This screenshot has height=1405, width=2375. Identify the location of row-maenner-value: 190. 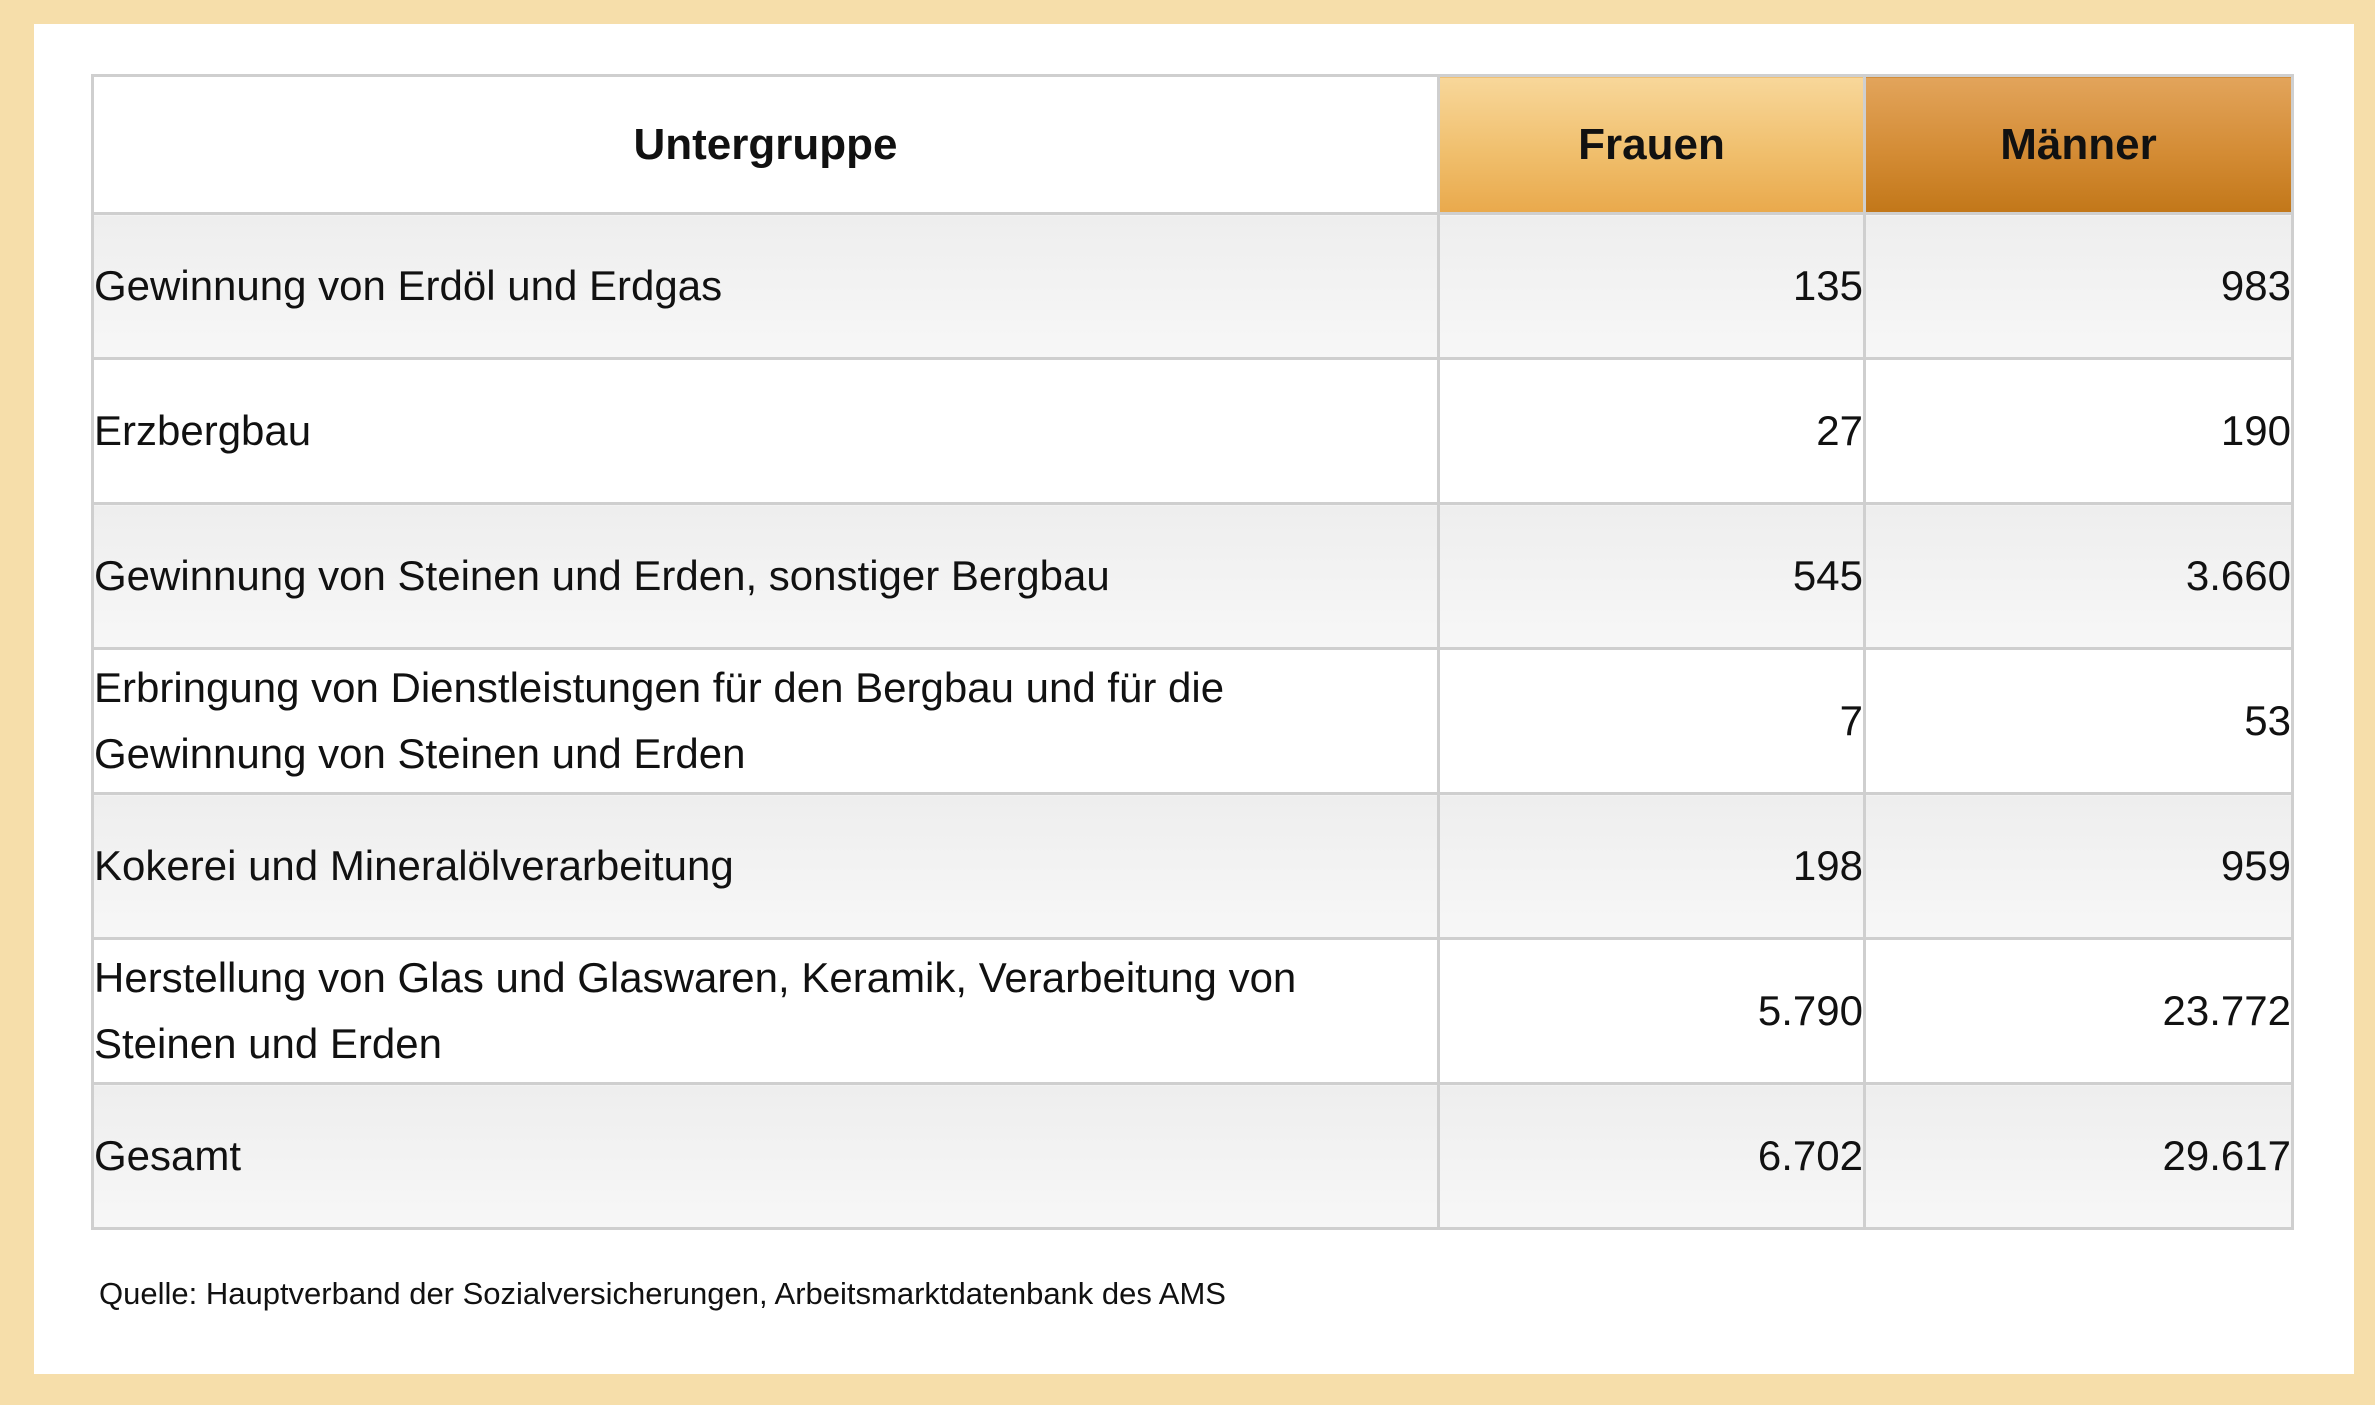
(2078, 431).